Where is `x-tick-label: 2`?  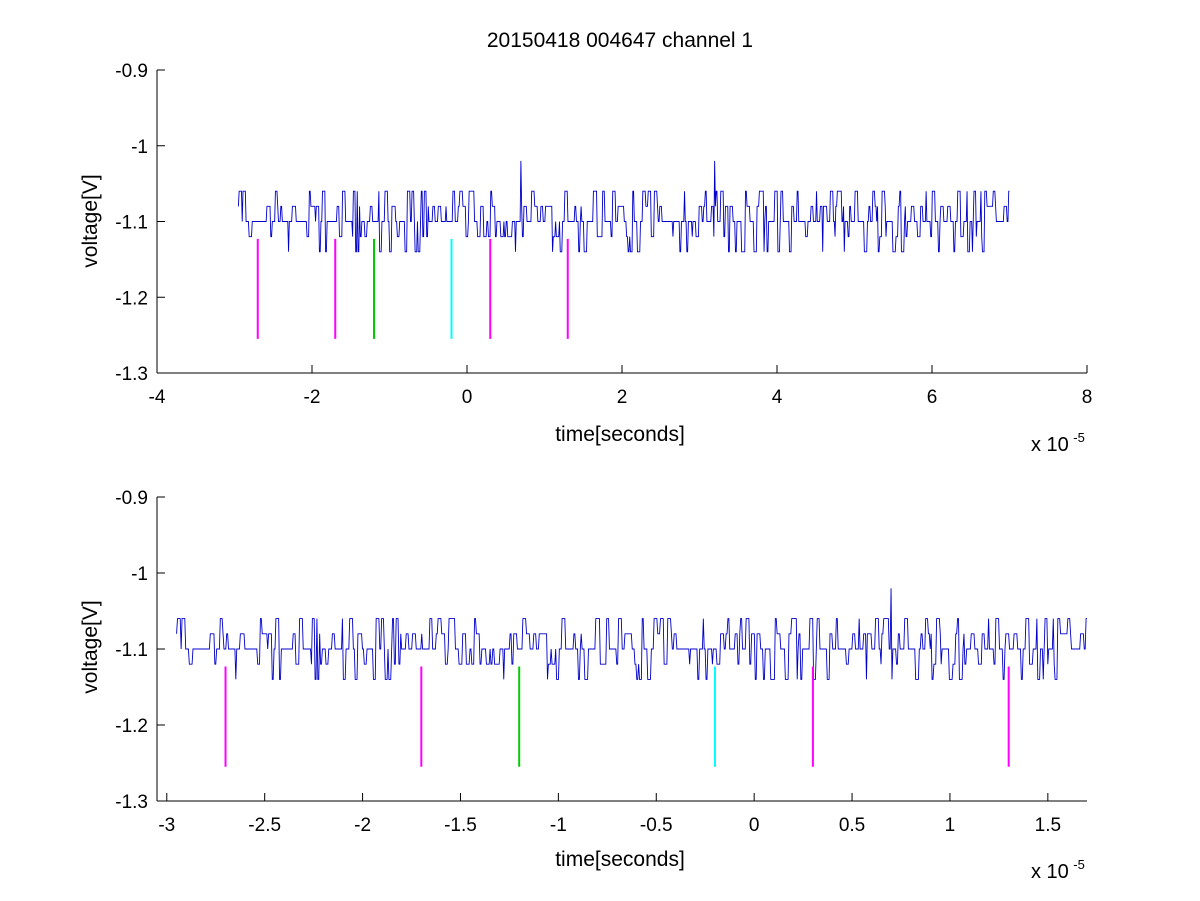
x-tick-label: 2 is located at coordinates (622, 397).